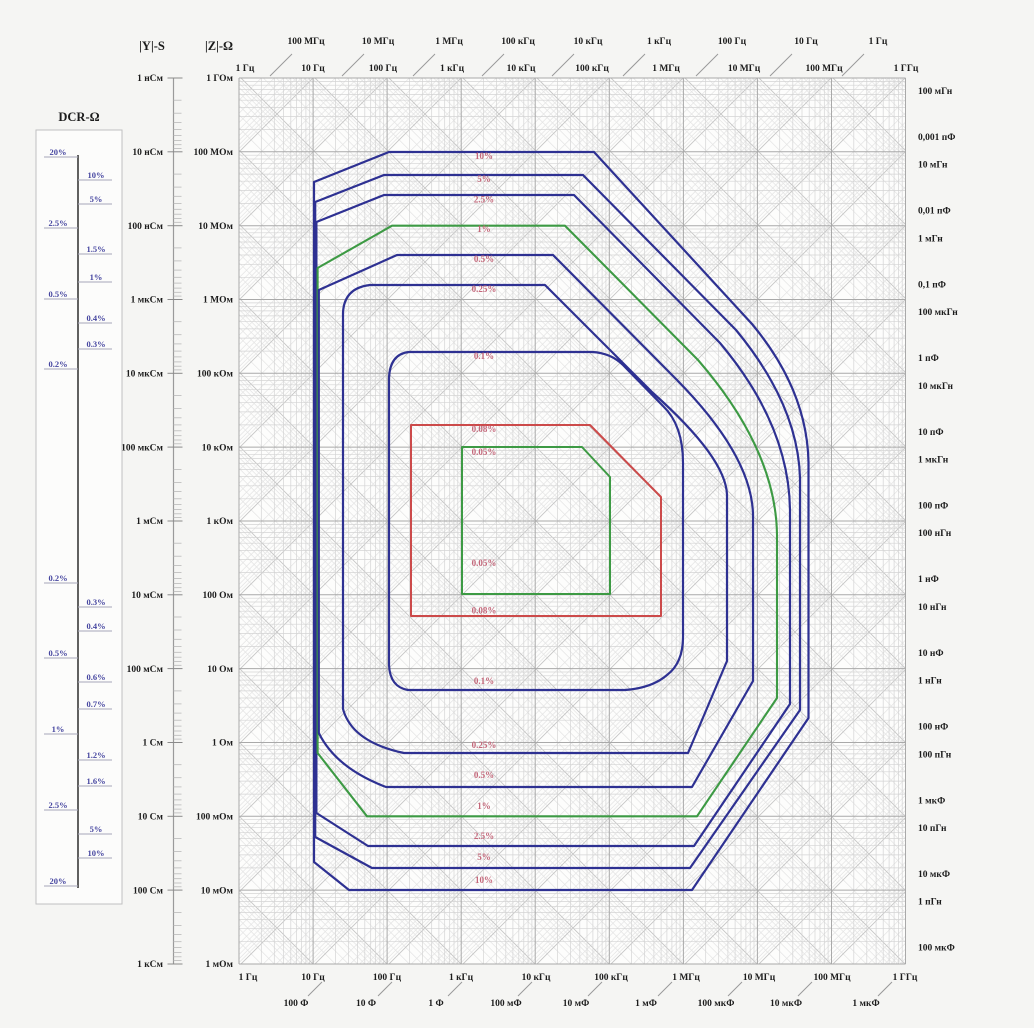 This screenshot has width=1034, height=1028. I want to click on svg-text: 100 См, so click(148, 891).